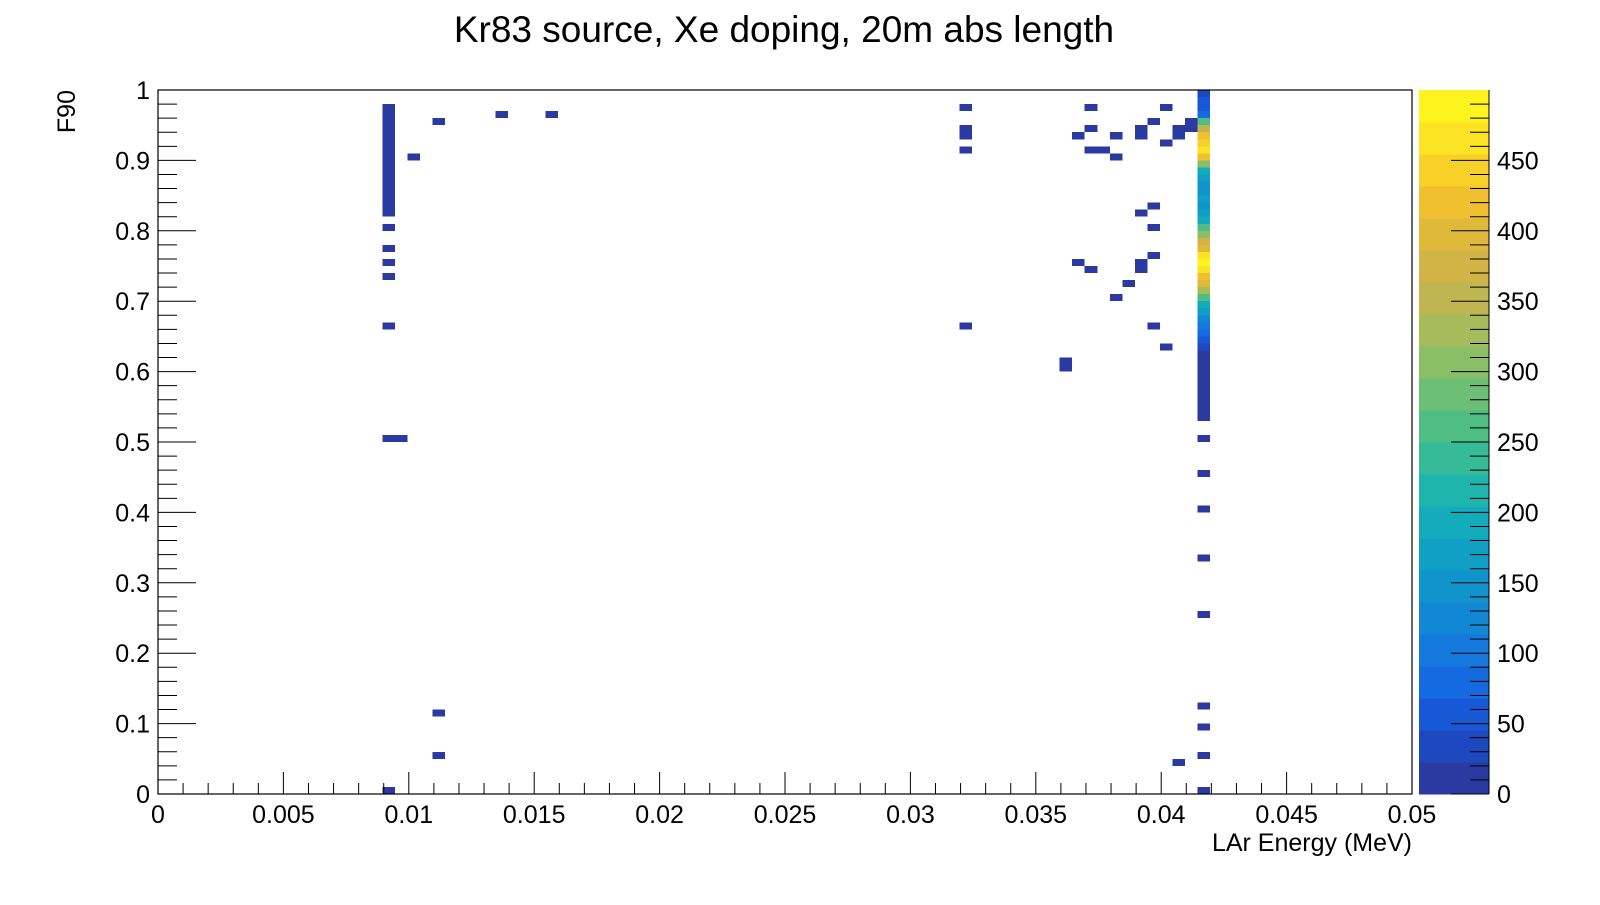  Describe the element at coordinates (132, 161) in the screenshot. I see `y-tick-label: 0.9` at that location.